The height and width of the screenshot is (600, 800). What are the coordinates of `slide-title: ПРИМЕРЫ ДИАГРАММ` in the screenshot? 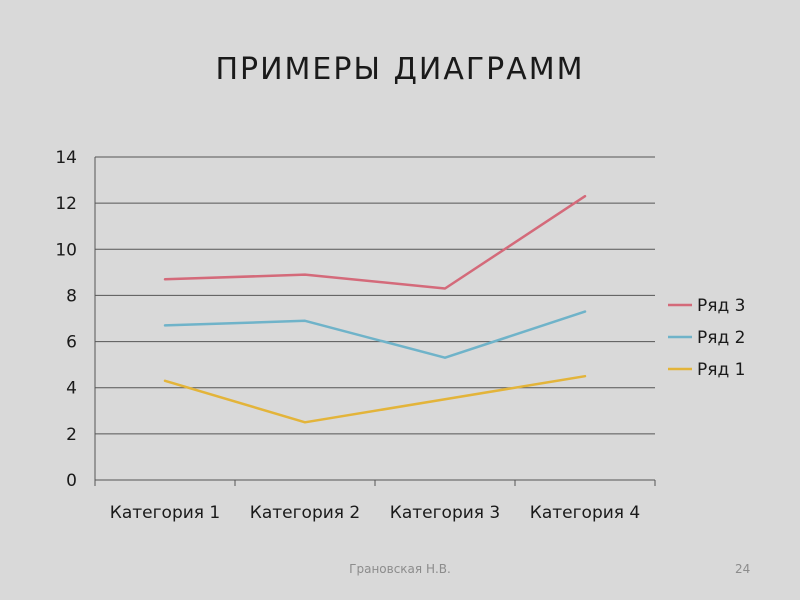 It's located at (400, 69).